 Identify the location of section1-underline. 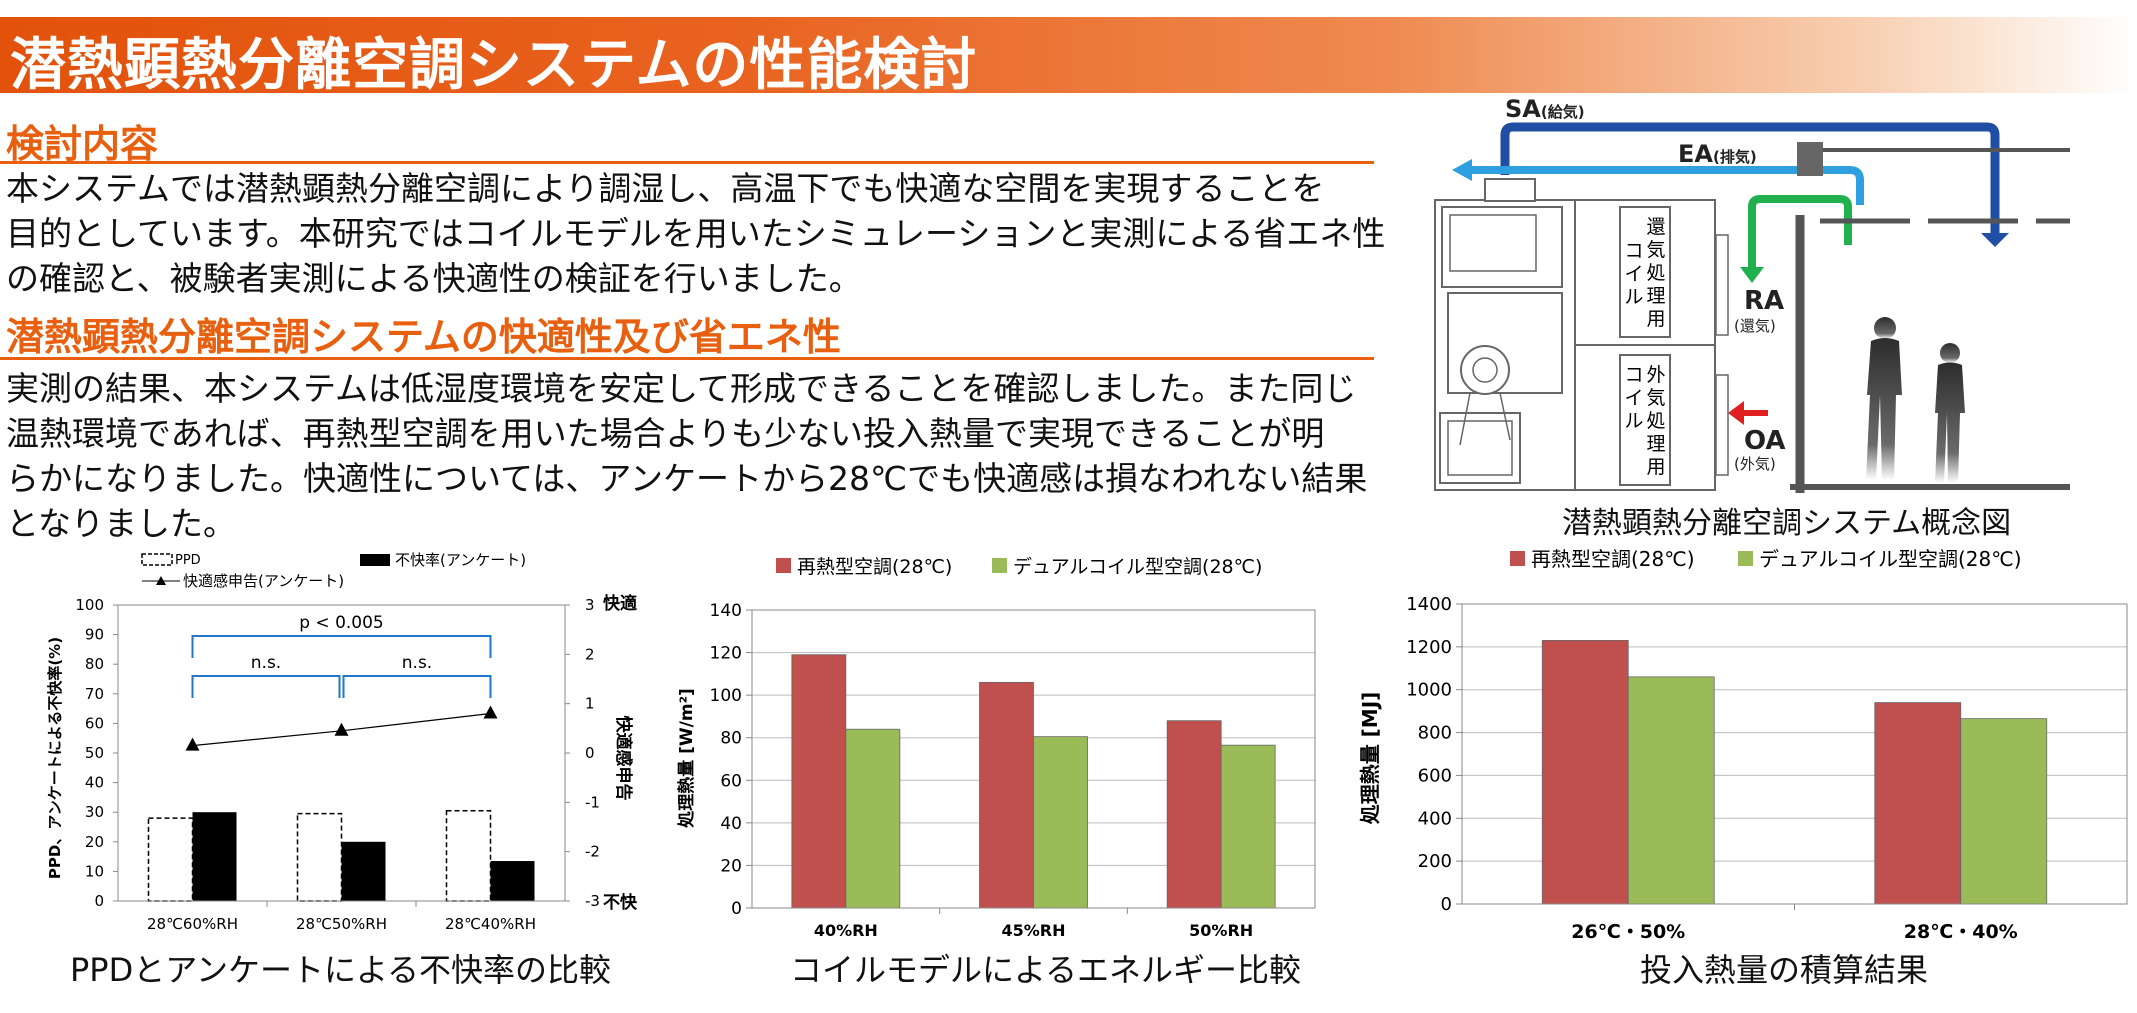
(687, 162).